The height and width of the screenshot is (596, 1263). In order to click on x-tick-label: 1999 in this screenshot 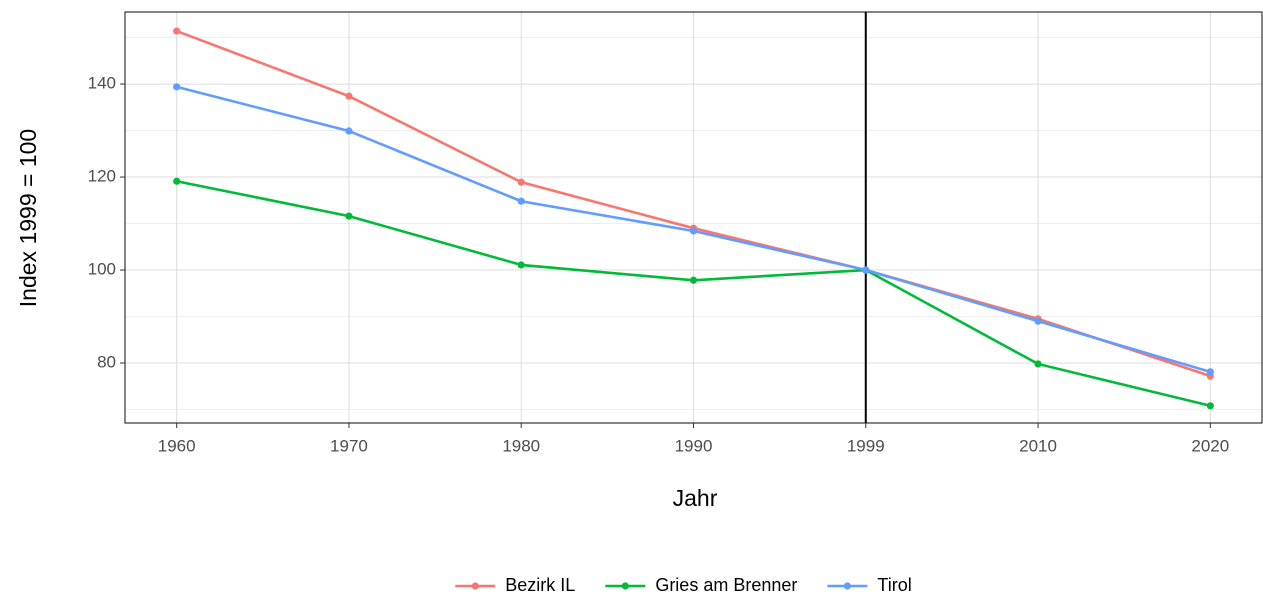, I will do `click(866, 445)`.